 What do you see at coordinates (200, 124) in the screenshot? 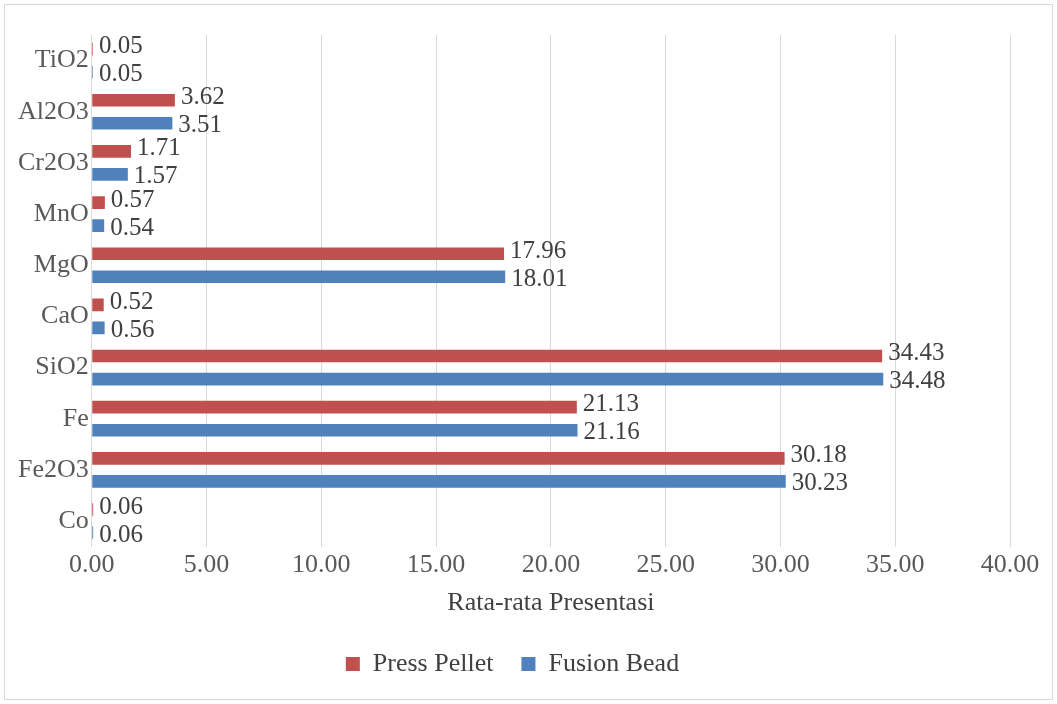
I see `data-label: 3.51` at bounding box center [200, 124].